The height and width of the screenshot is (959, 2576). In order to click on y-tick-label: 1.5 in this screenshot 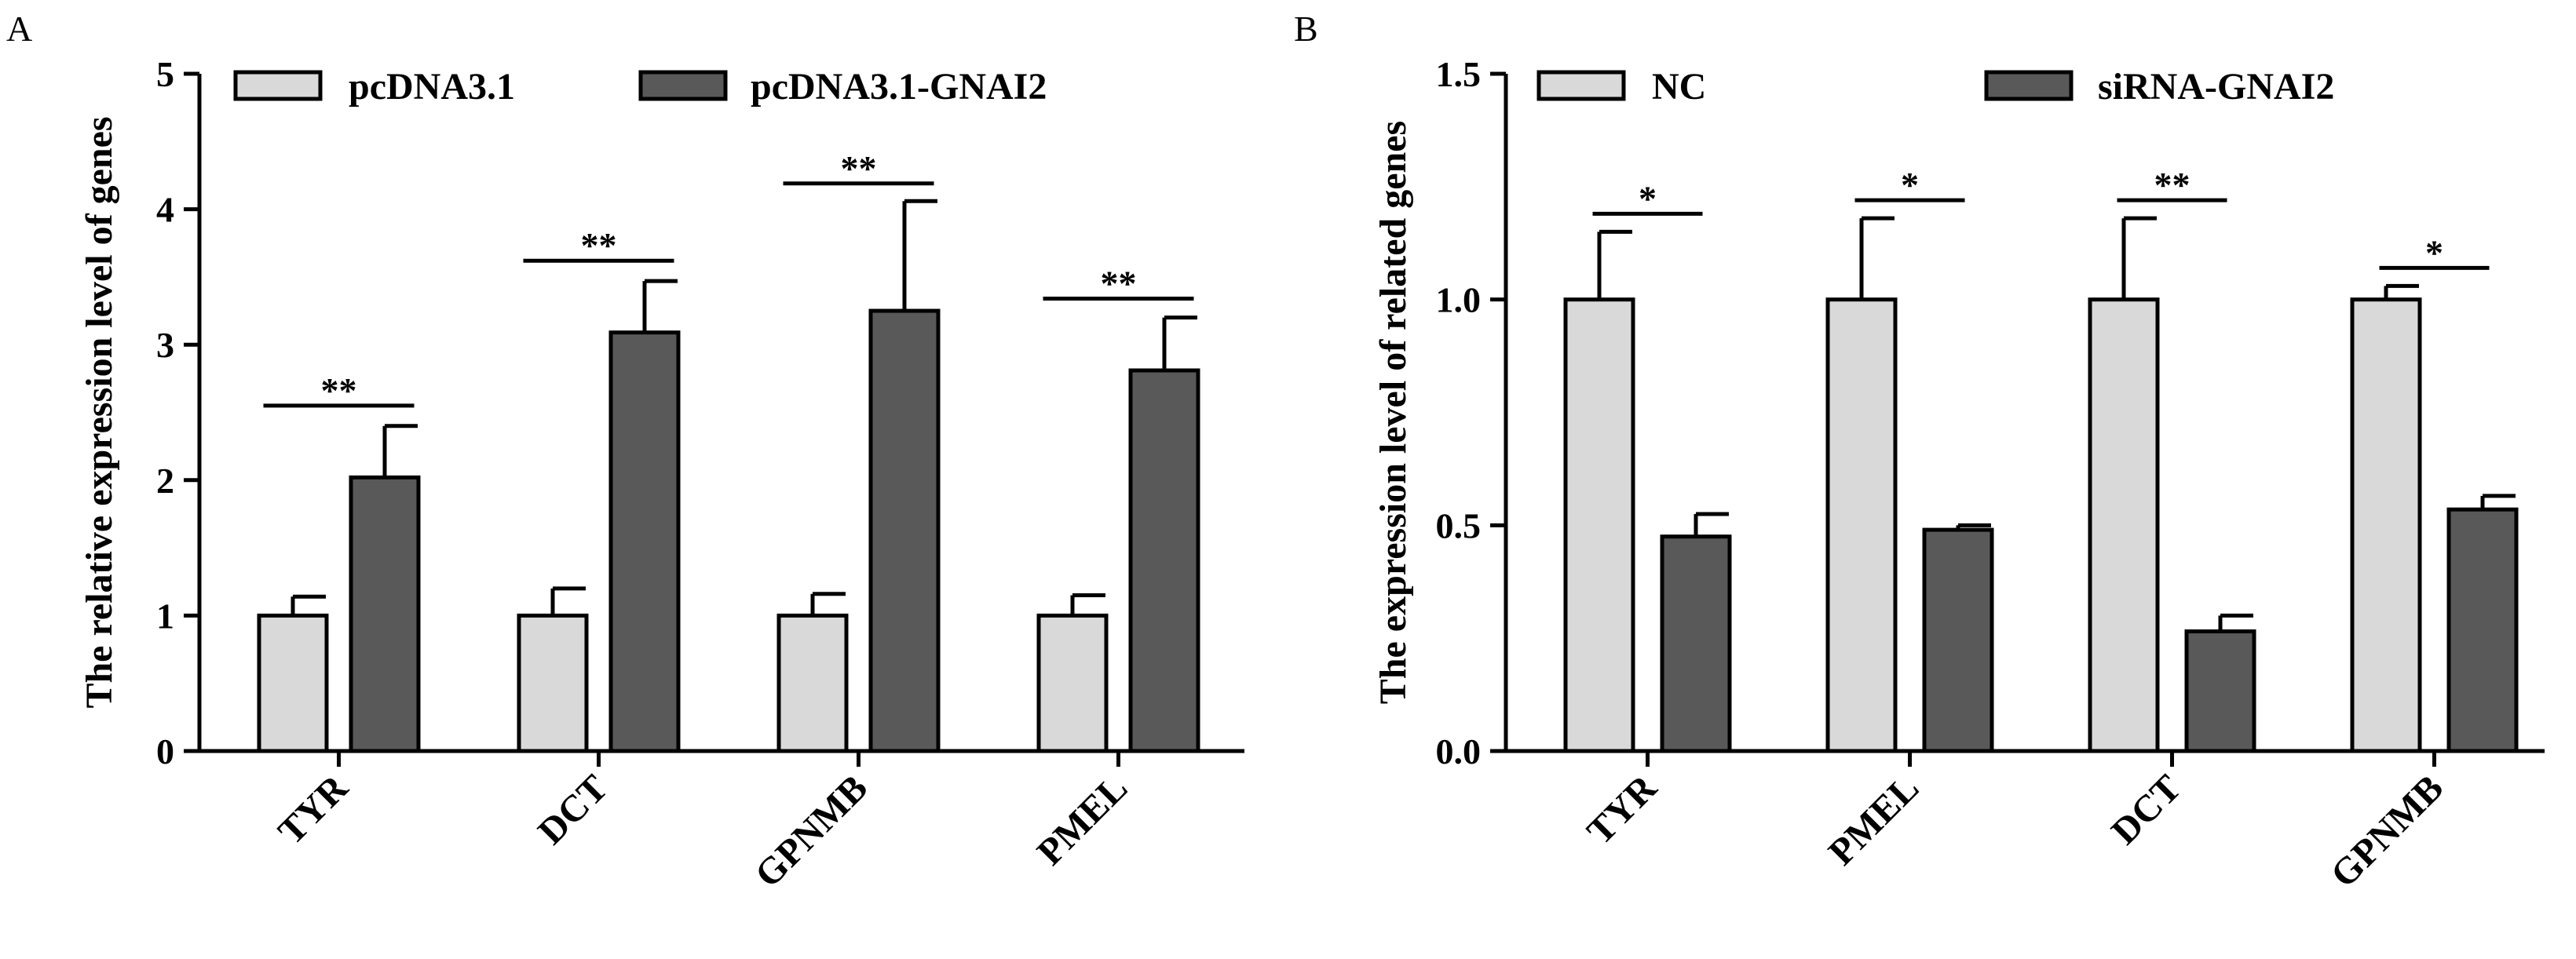, I will do `click(1459, 74)`.